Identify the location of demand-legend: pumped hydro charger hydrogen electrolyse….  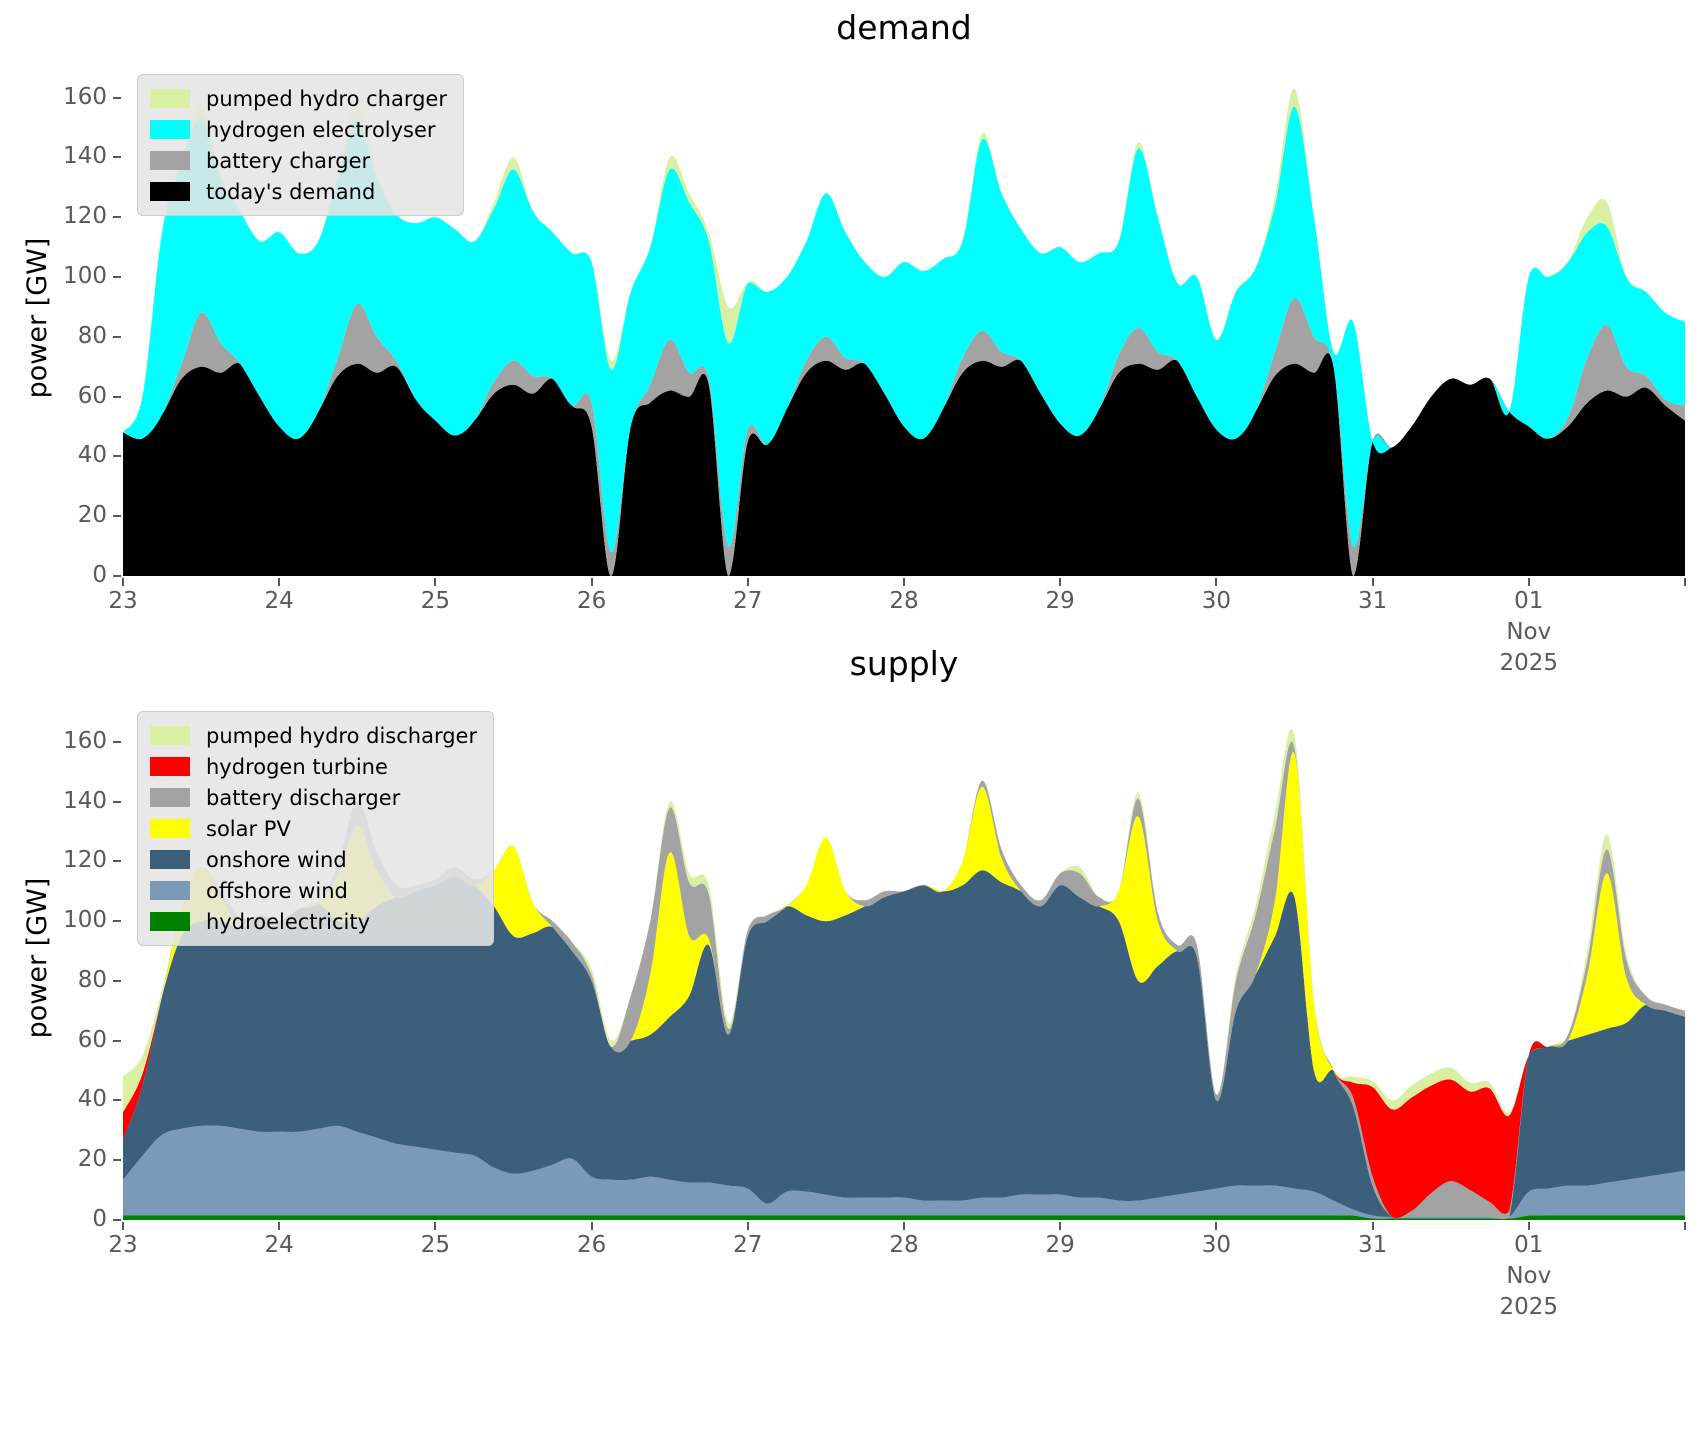
(300, 145).